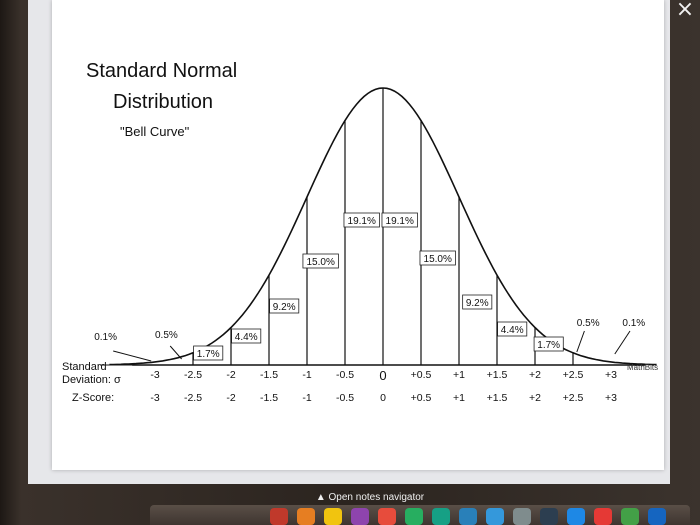  Describe the element at coordinates (573, 398) in the screenshot. I see `z-tick-label: +2.5` at that location.